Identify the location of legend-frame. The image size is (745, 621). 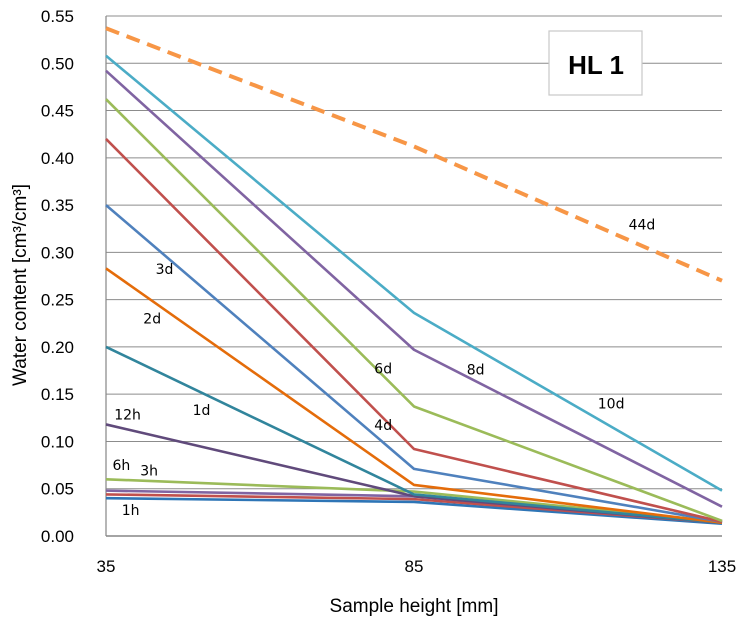
(595, 63).